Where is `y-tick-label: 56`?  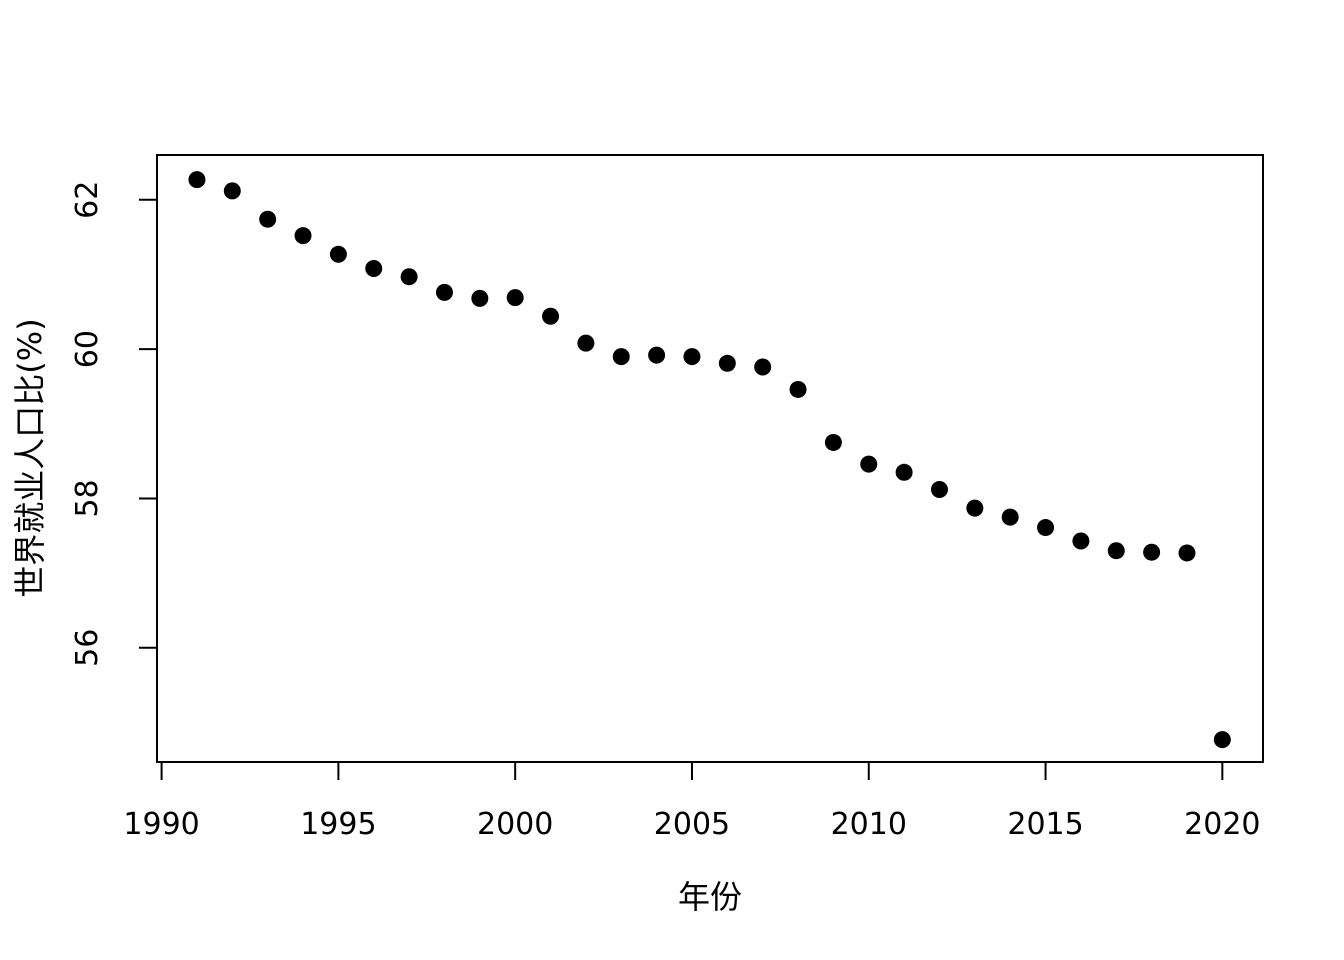
y-tick-label: 56 is located at coordinates (87, 648).